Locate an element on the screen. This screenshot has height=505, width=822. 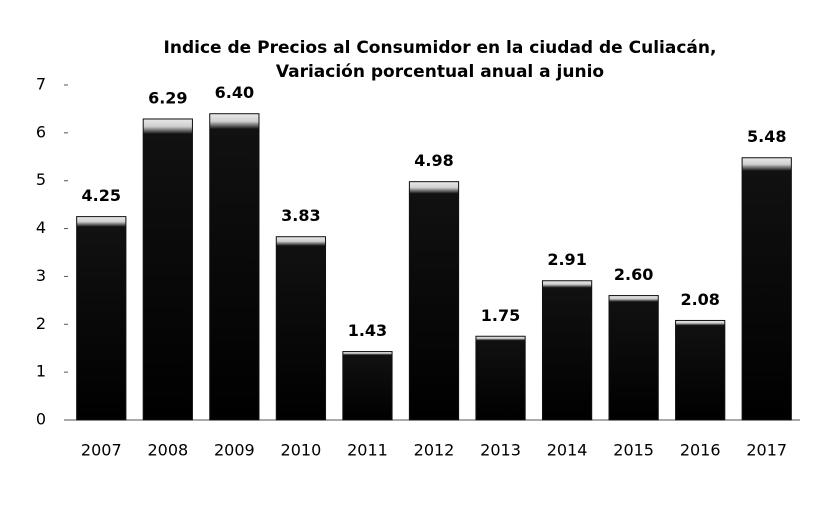
y-tick-label: 1 is located at coordinates (41, 371).